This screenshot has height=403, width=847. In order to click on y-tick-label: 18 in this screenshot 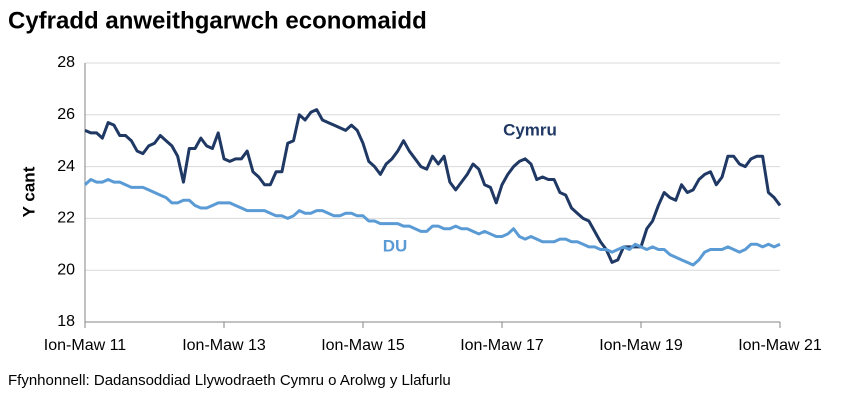, I will do `click(66, 321)`.